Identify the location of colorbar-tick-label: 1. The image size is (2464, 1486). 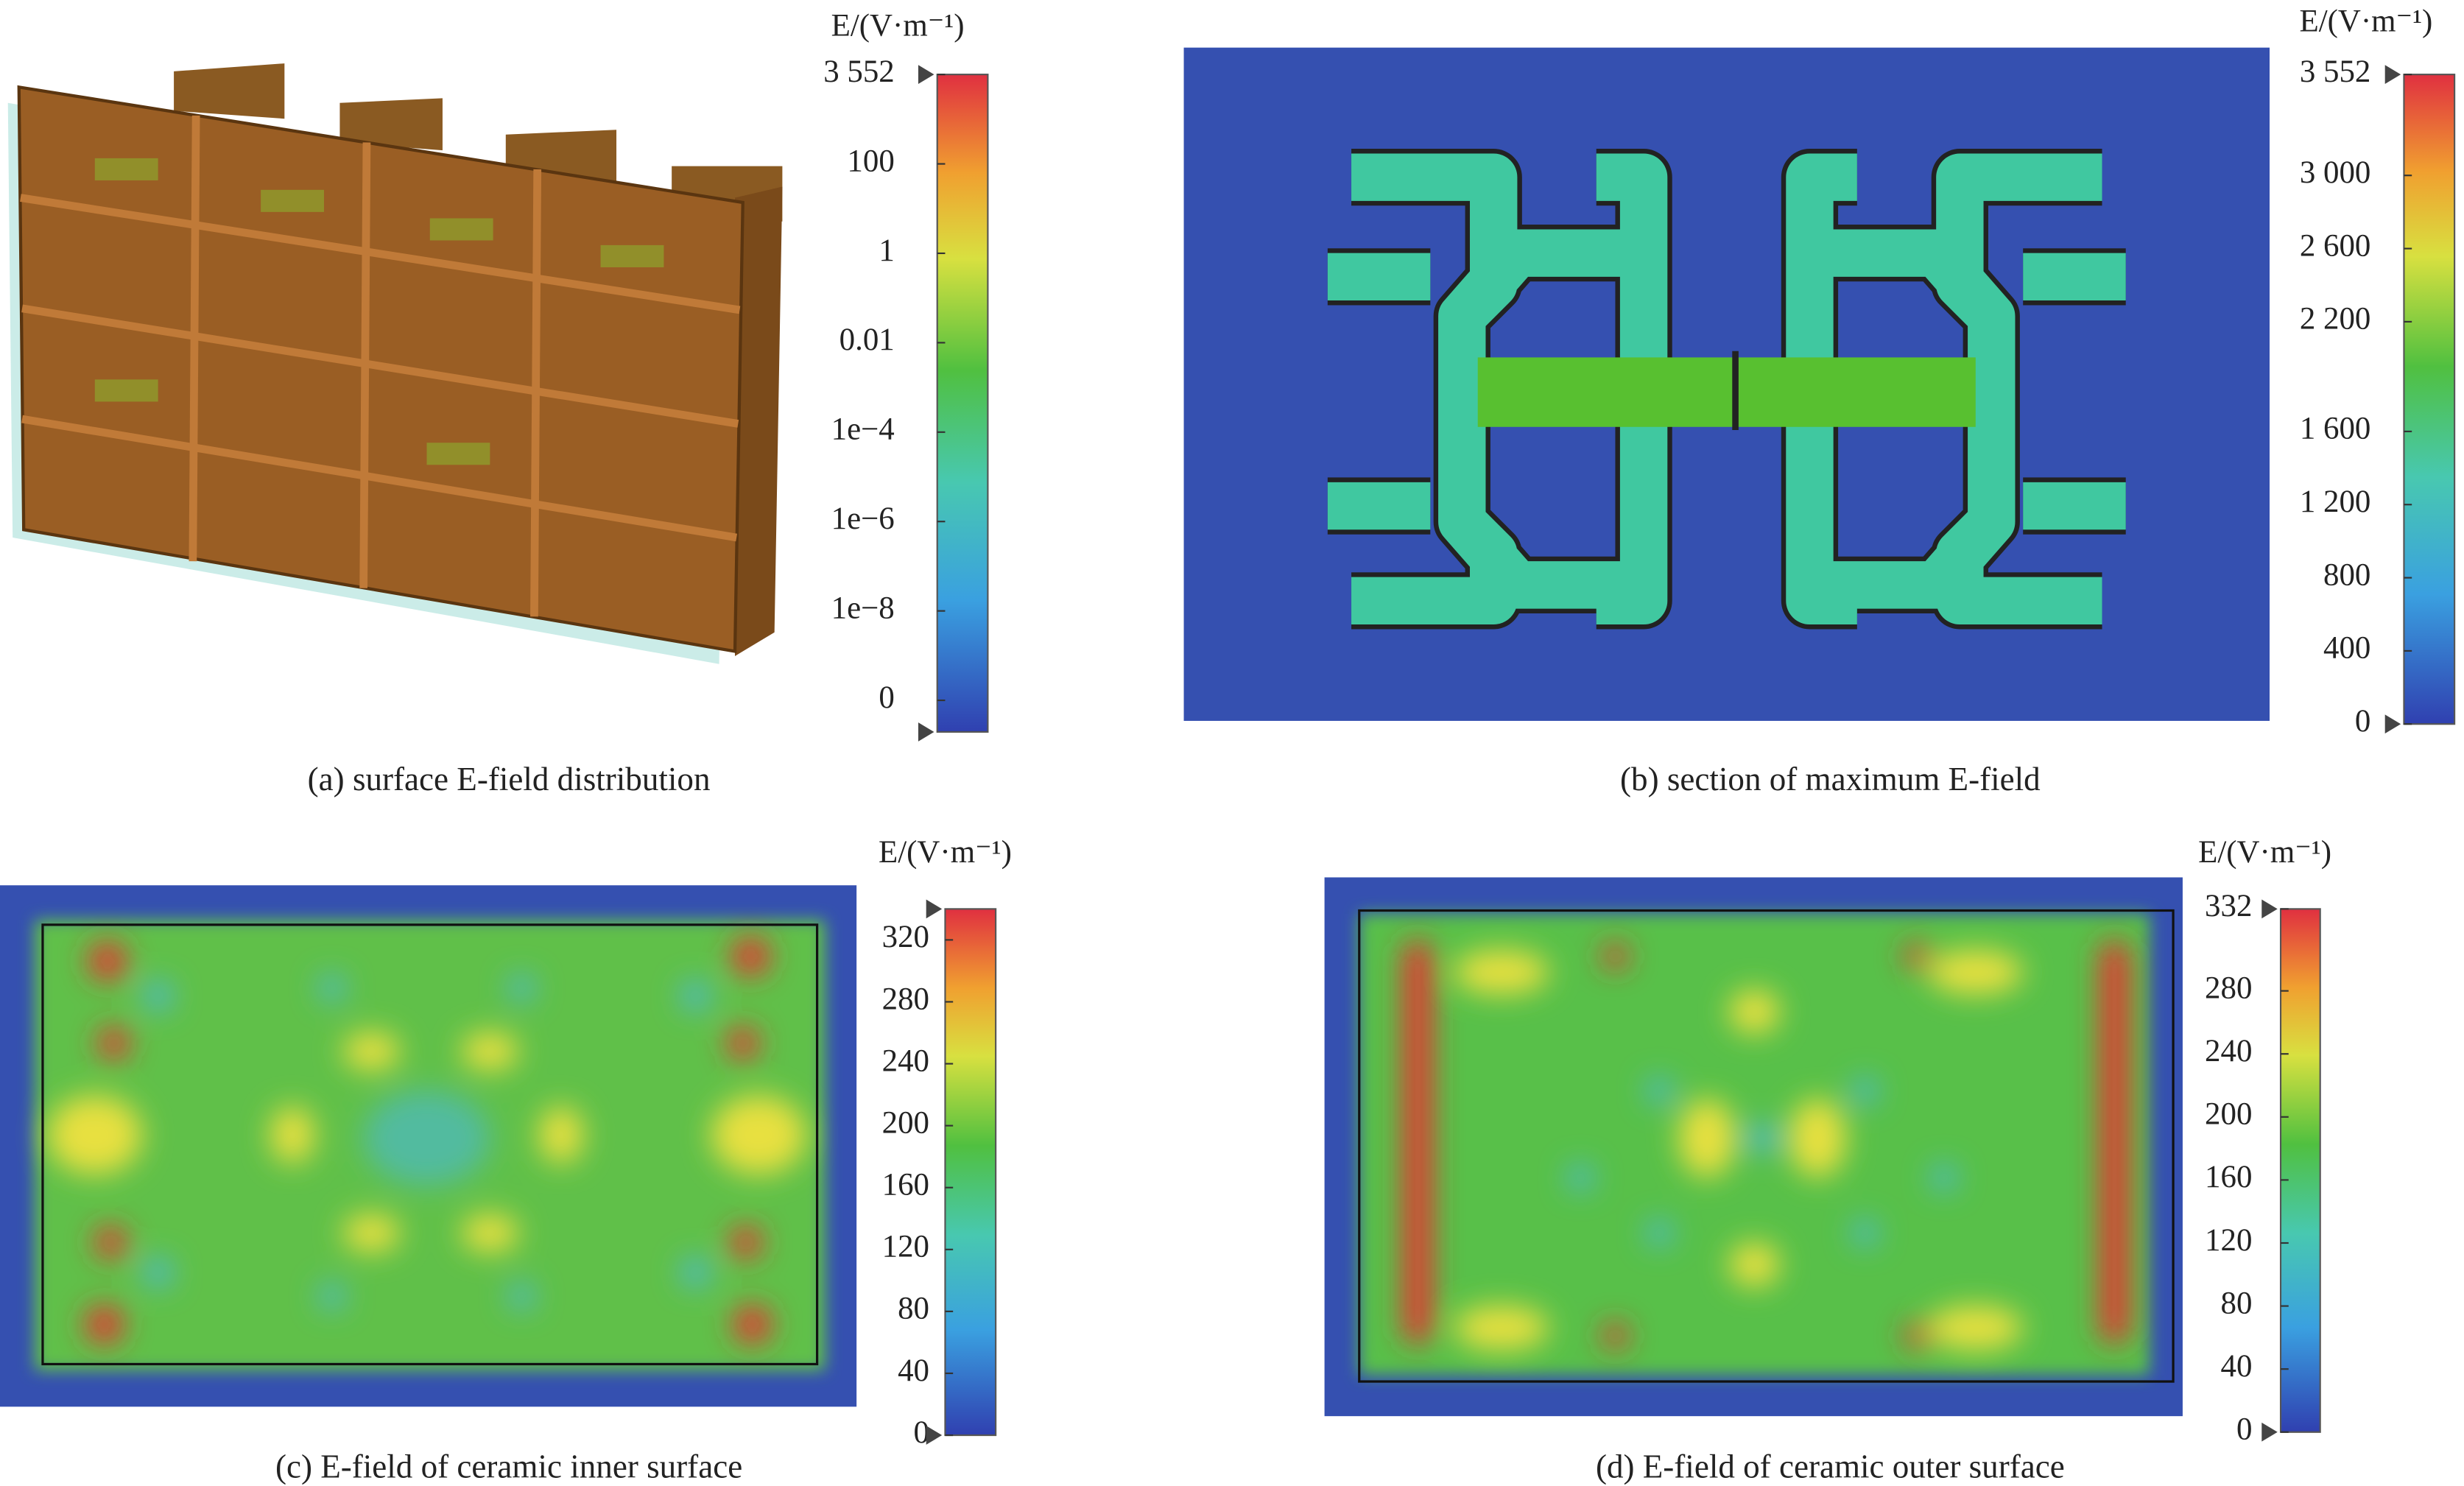
(886, 250).